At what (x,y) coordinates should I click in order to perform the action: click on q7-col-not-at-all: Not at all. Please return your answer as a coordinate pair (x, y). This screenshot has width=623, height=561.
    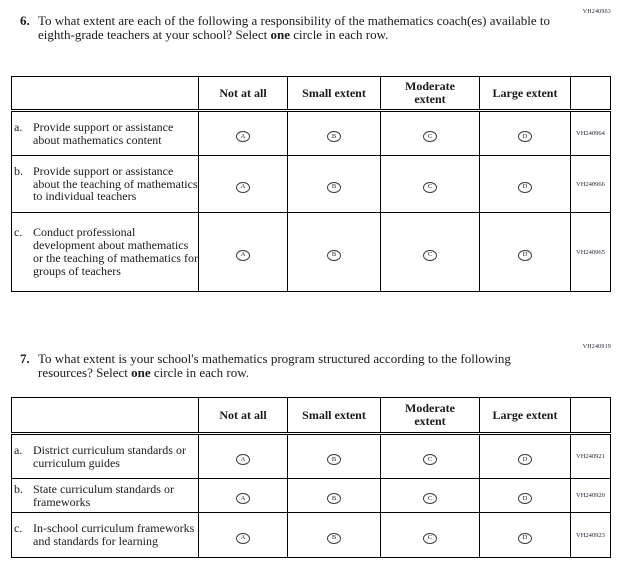
    Looking at the image, I should click on (243, 416).